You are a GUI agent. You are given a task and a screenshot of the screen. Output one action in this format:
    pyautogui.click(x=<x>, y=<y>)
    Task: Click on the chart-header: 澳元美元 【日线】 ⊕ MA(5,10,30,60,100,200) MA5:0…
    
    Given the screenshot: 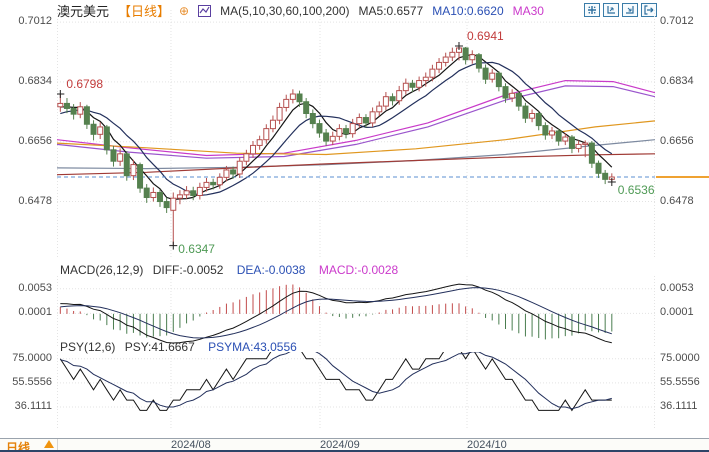 What is the action you would take?
    pyautogui.click(x=300, y=11)
    